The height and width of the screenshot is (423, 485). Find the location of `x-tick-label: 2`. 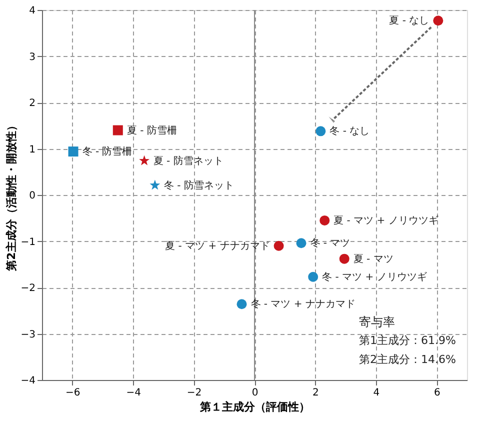

x-tick-label: 2 is located at coordinates (315, 393).